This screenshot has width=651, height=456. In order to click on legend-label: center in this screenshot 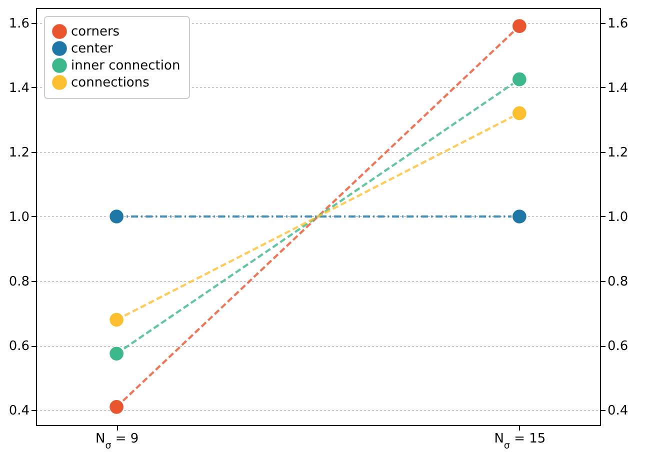, I will do `click(92, 49)`.